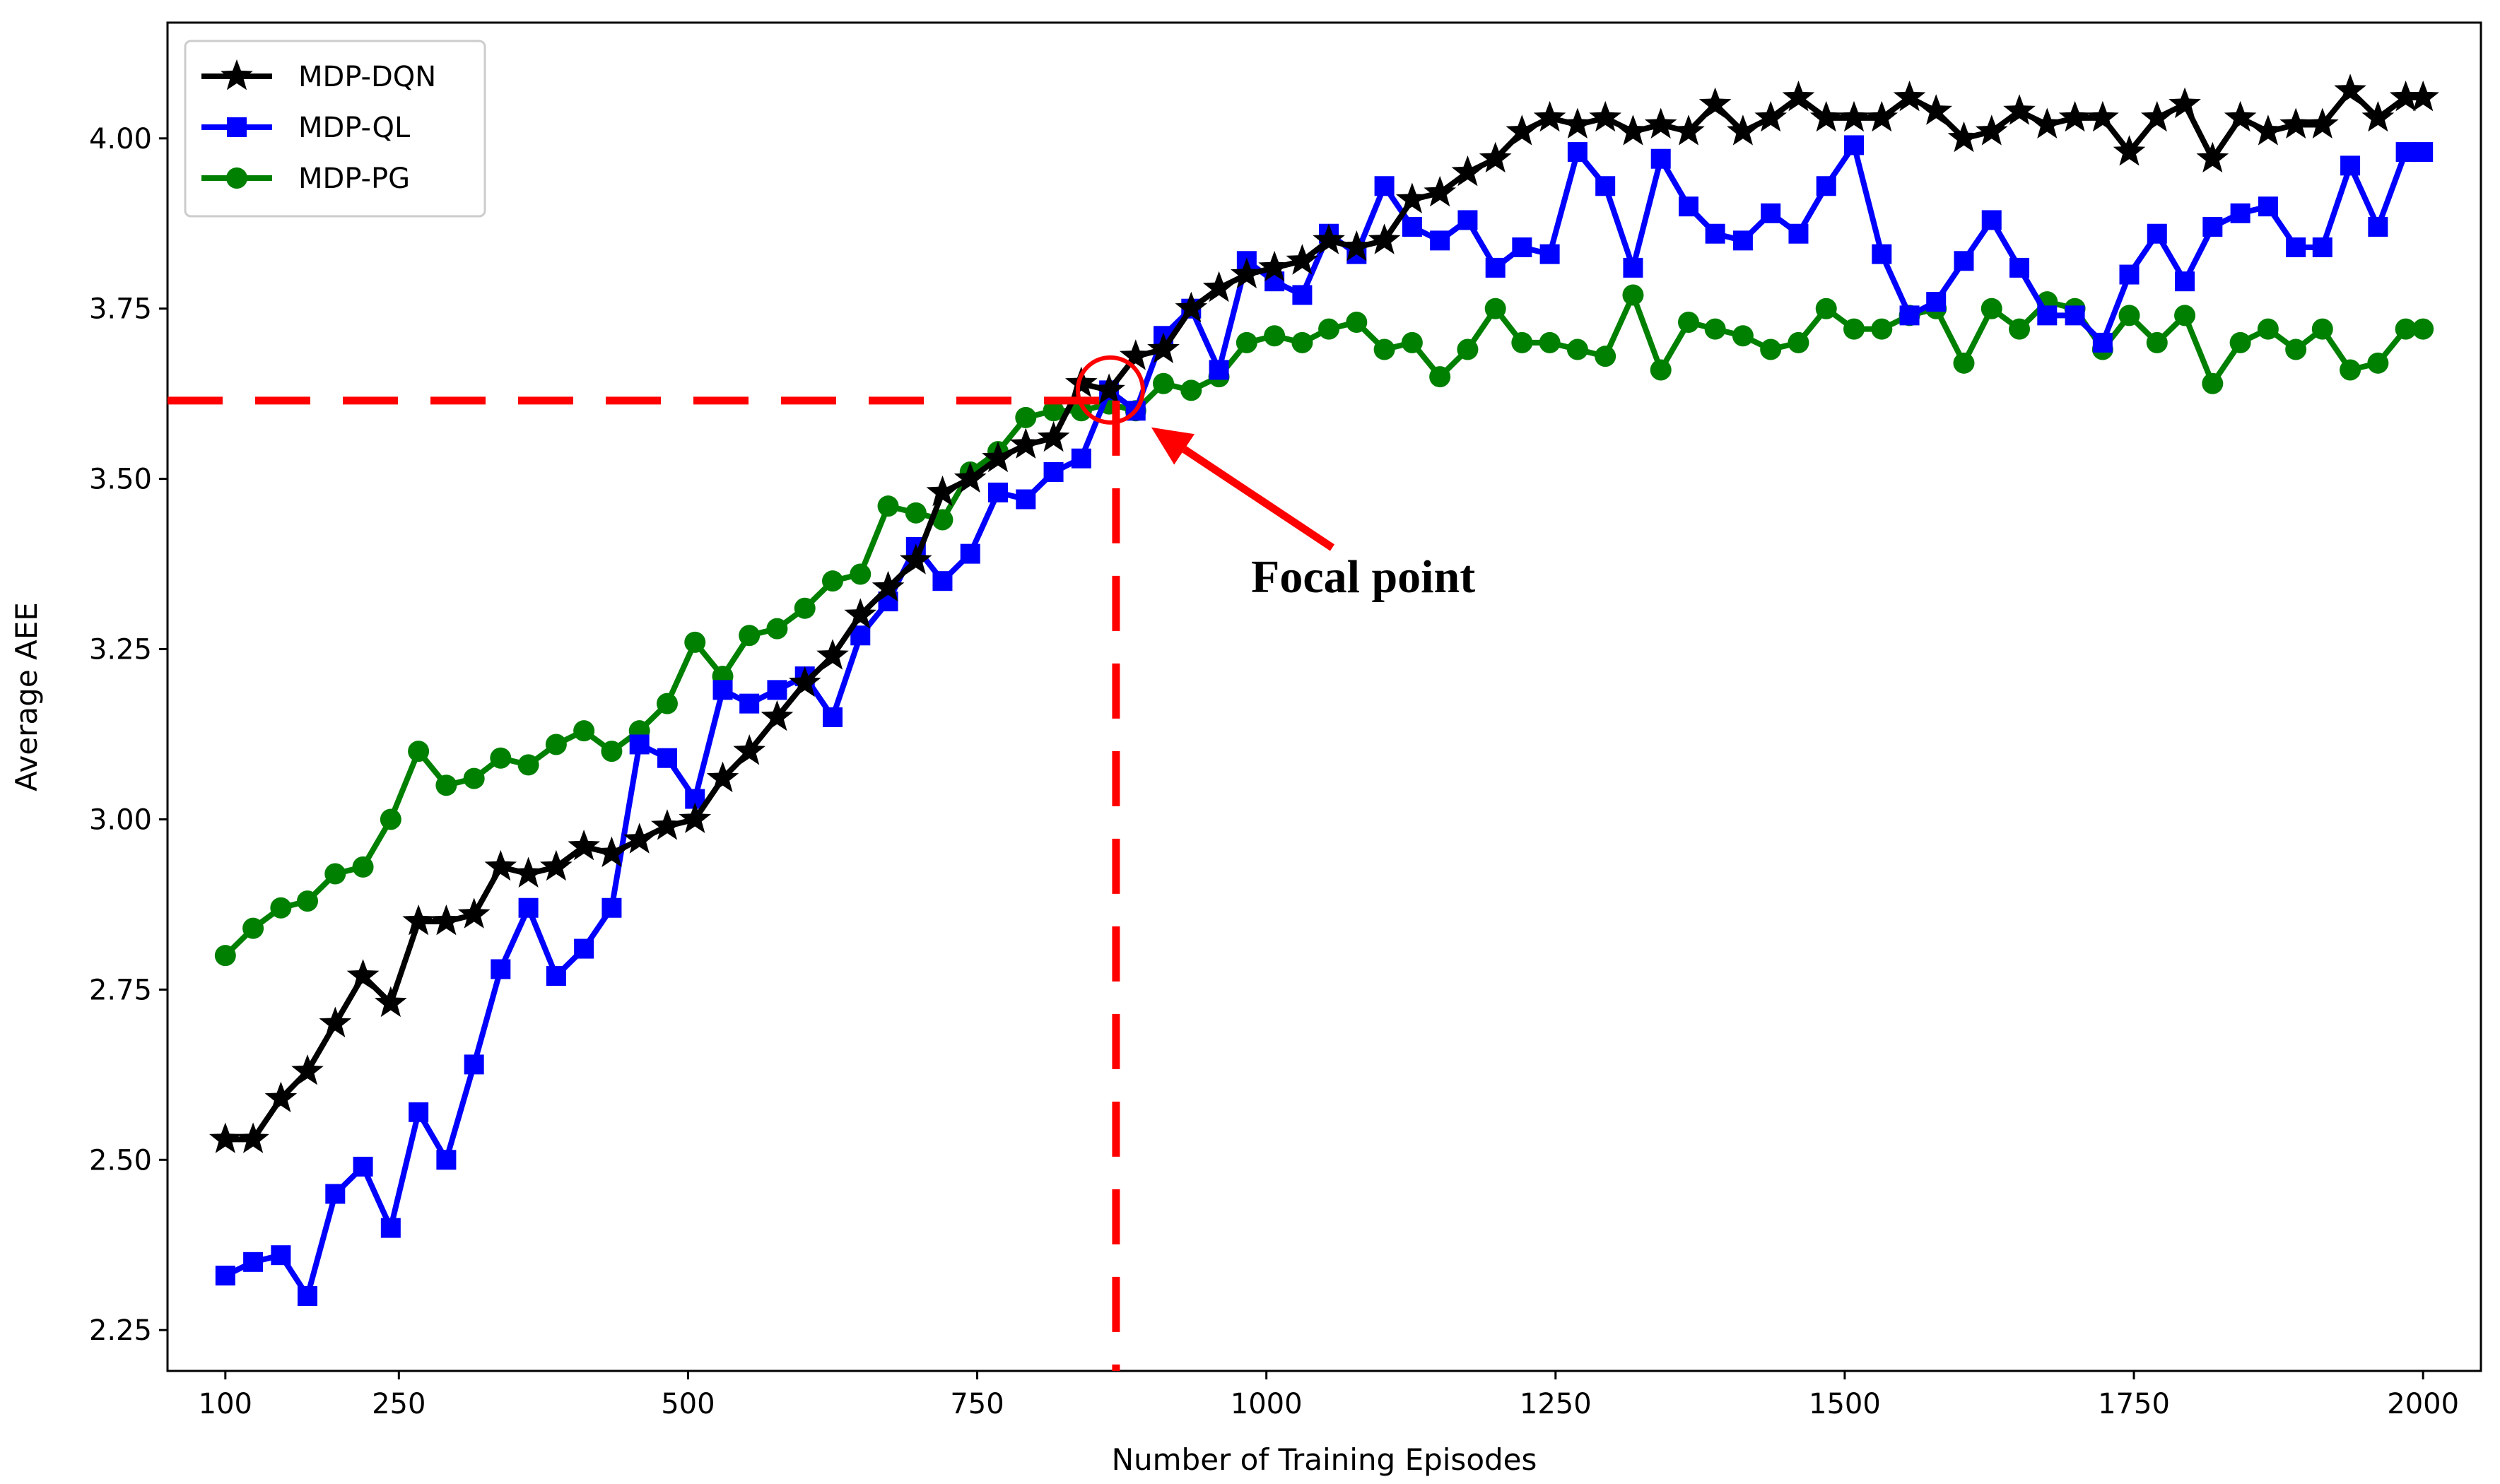 The width and height of the screenshot is (2500, 1484). What do you see at coordinates (121, 480) in the screenshot?
I see `y-tick-label: 3.50` at bounding box center [121, 480].